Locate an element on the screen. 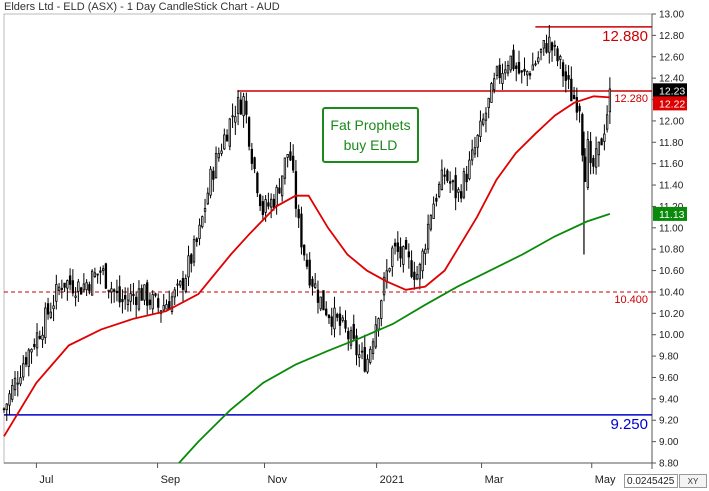 The height and width of the screenshot is (491, 709). annotation-box: Fat Prophets buy ELD is located at coordinates (370, 135).